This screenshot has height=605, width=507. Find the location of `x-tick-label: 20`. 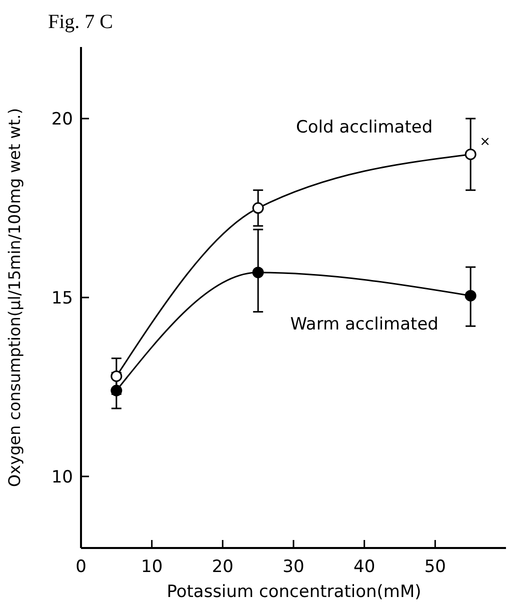

x-tick-label: 20 is located at coordinates (223, 567).